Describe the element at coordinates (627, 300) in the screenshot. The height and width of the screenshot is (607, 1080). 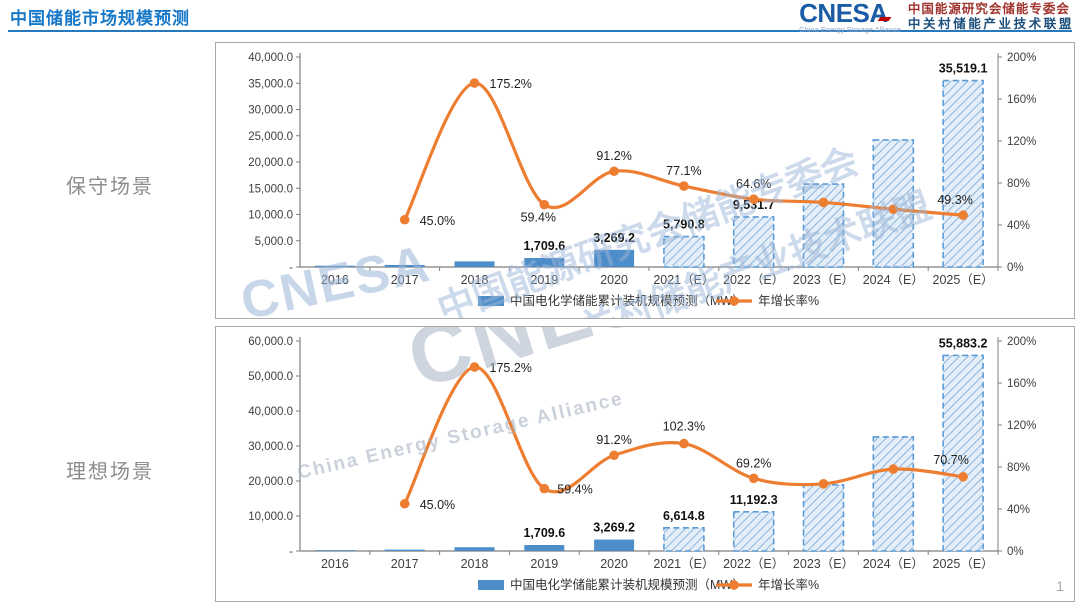
I see `svg-text: 中国电化学储能累计装机规模预测（MW）` at that location.